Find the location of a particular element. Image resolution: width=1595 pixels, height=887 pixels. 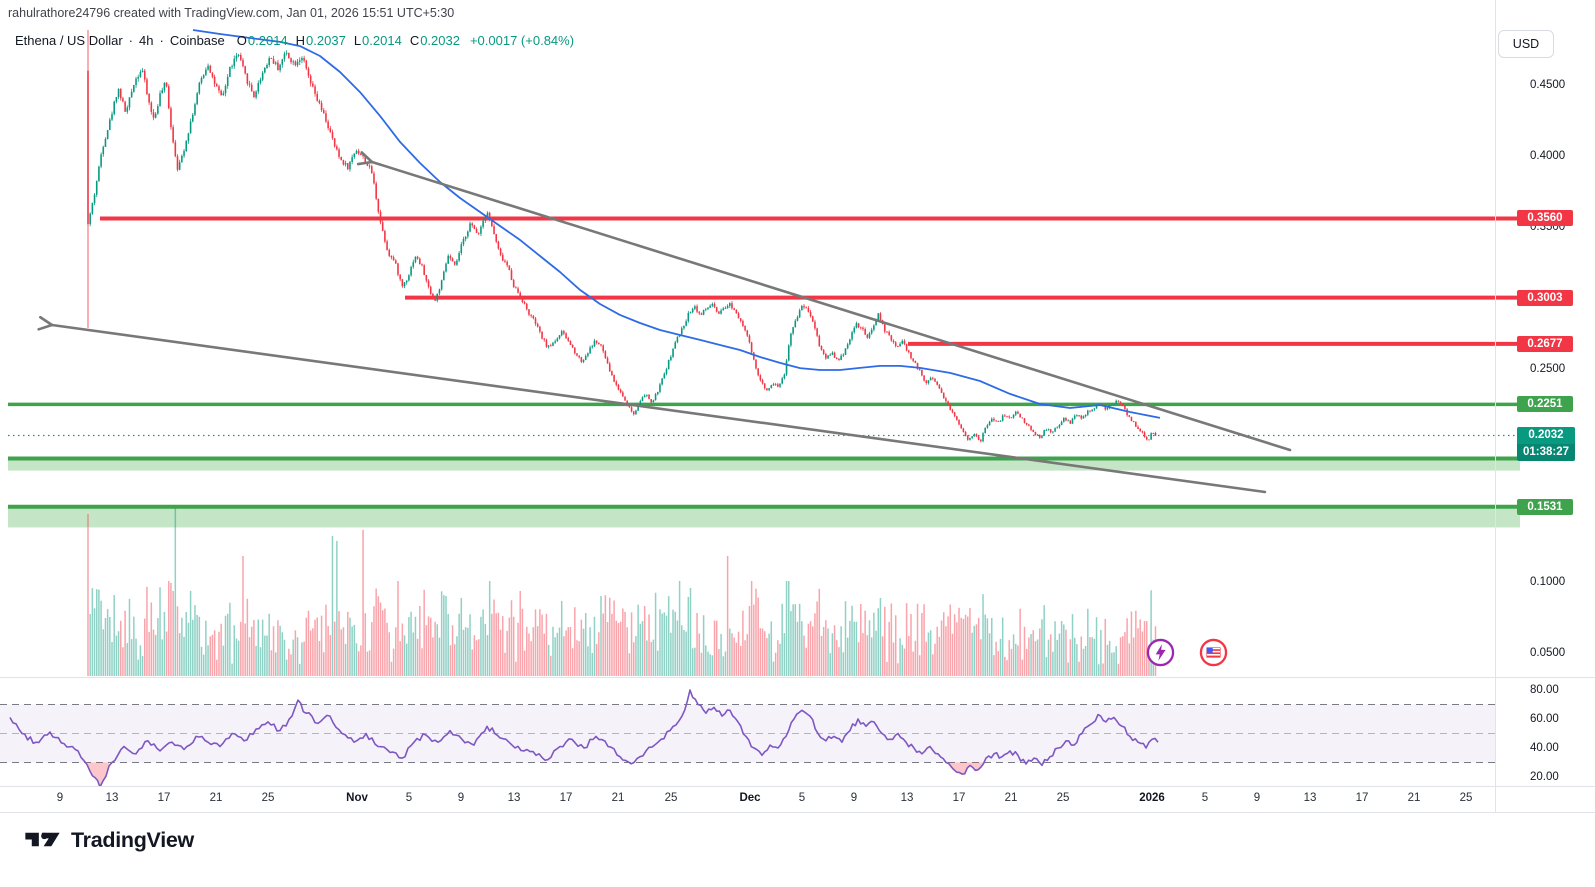

price-level-label: 0.3003 is located at coordinates (1545, 297).